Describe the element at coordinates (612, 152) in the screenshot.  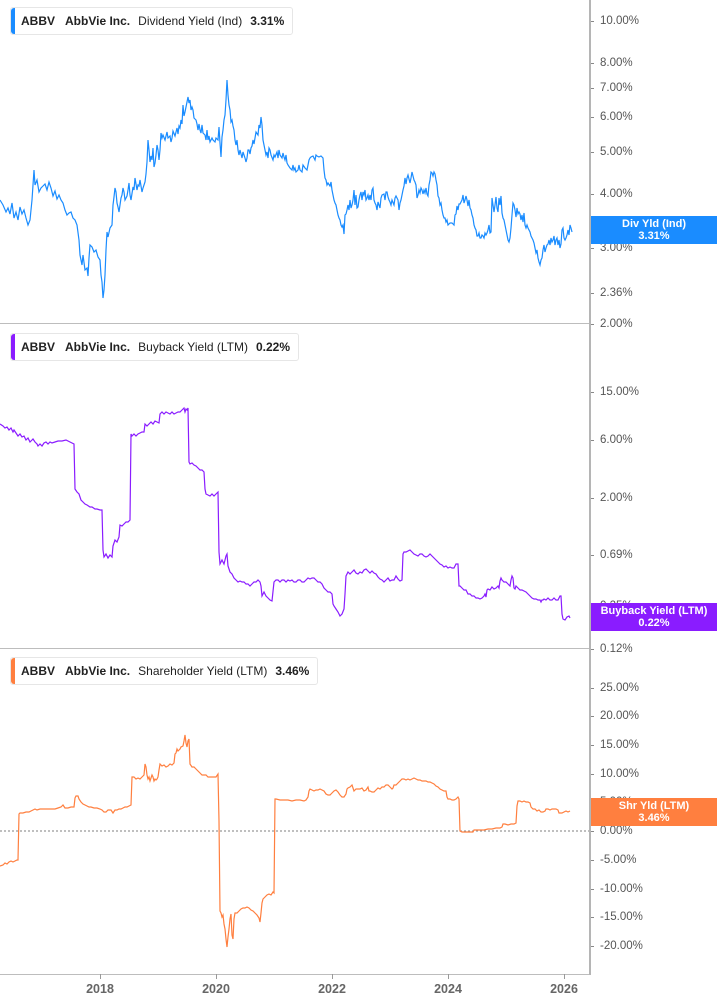
I see `y-tick: 5.00%` at that location.